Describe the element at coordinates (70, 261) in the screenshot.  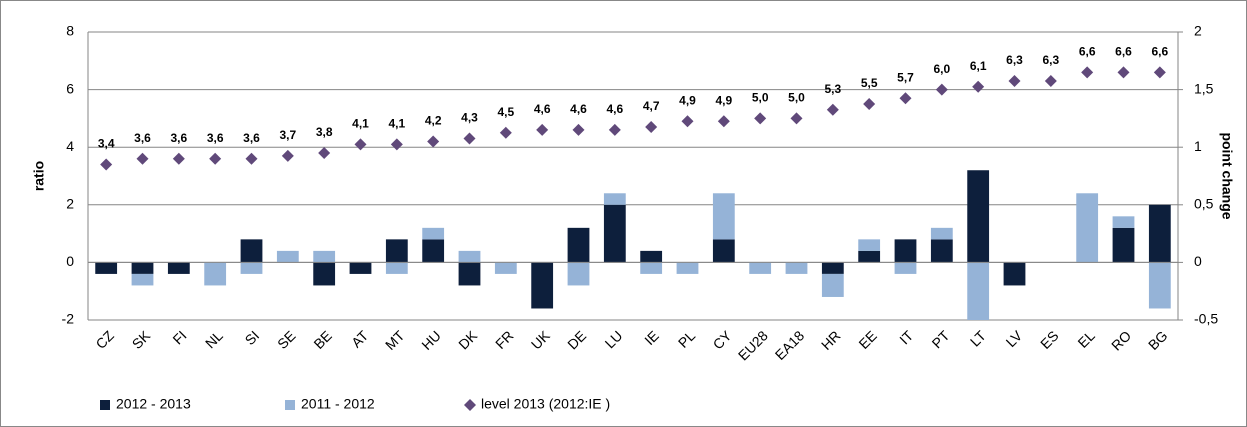
I see `y-tick-label: 0` at that location.